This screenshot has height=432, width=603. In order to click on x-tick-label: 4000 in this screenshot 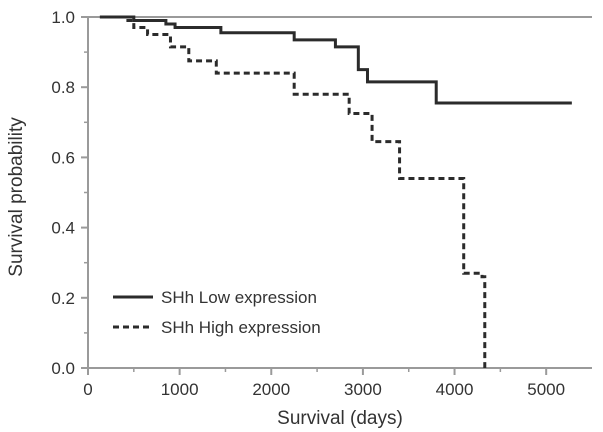, I will do `click(455, 389)`.